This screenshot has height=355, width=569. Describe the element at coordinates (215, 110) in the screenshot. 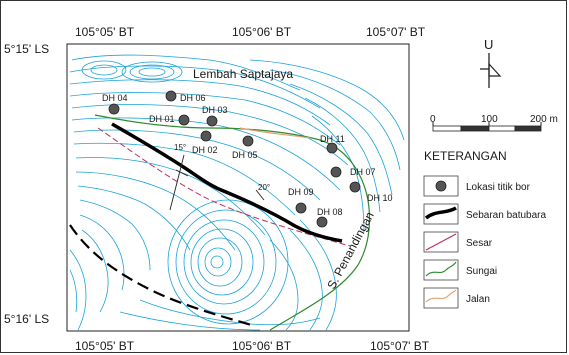

I see `drill-hole-label: DH 03` at that location.